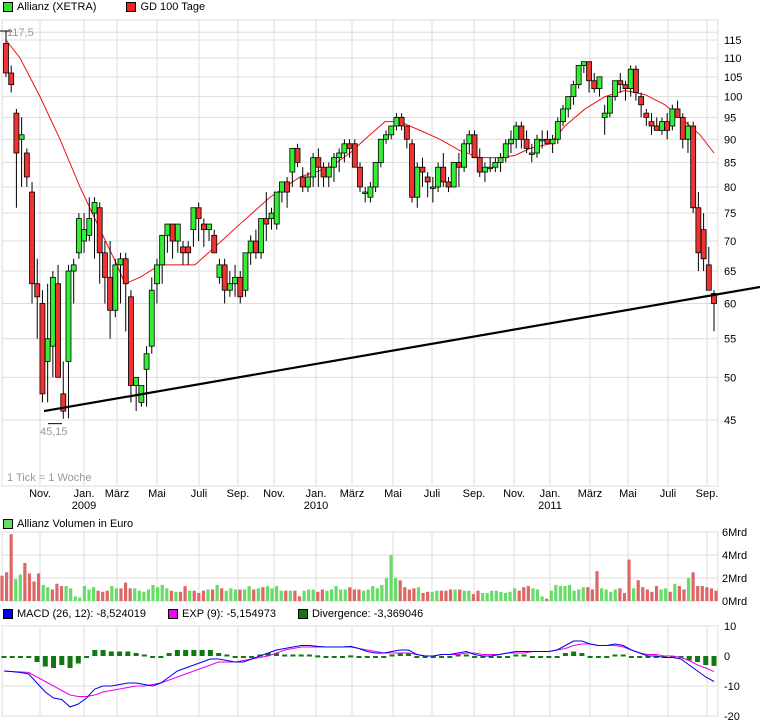 This screenshot has width=760, height=724. I want to click on y-tick-label: 100, so click(733, 98).